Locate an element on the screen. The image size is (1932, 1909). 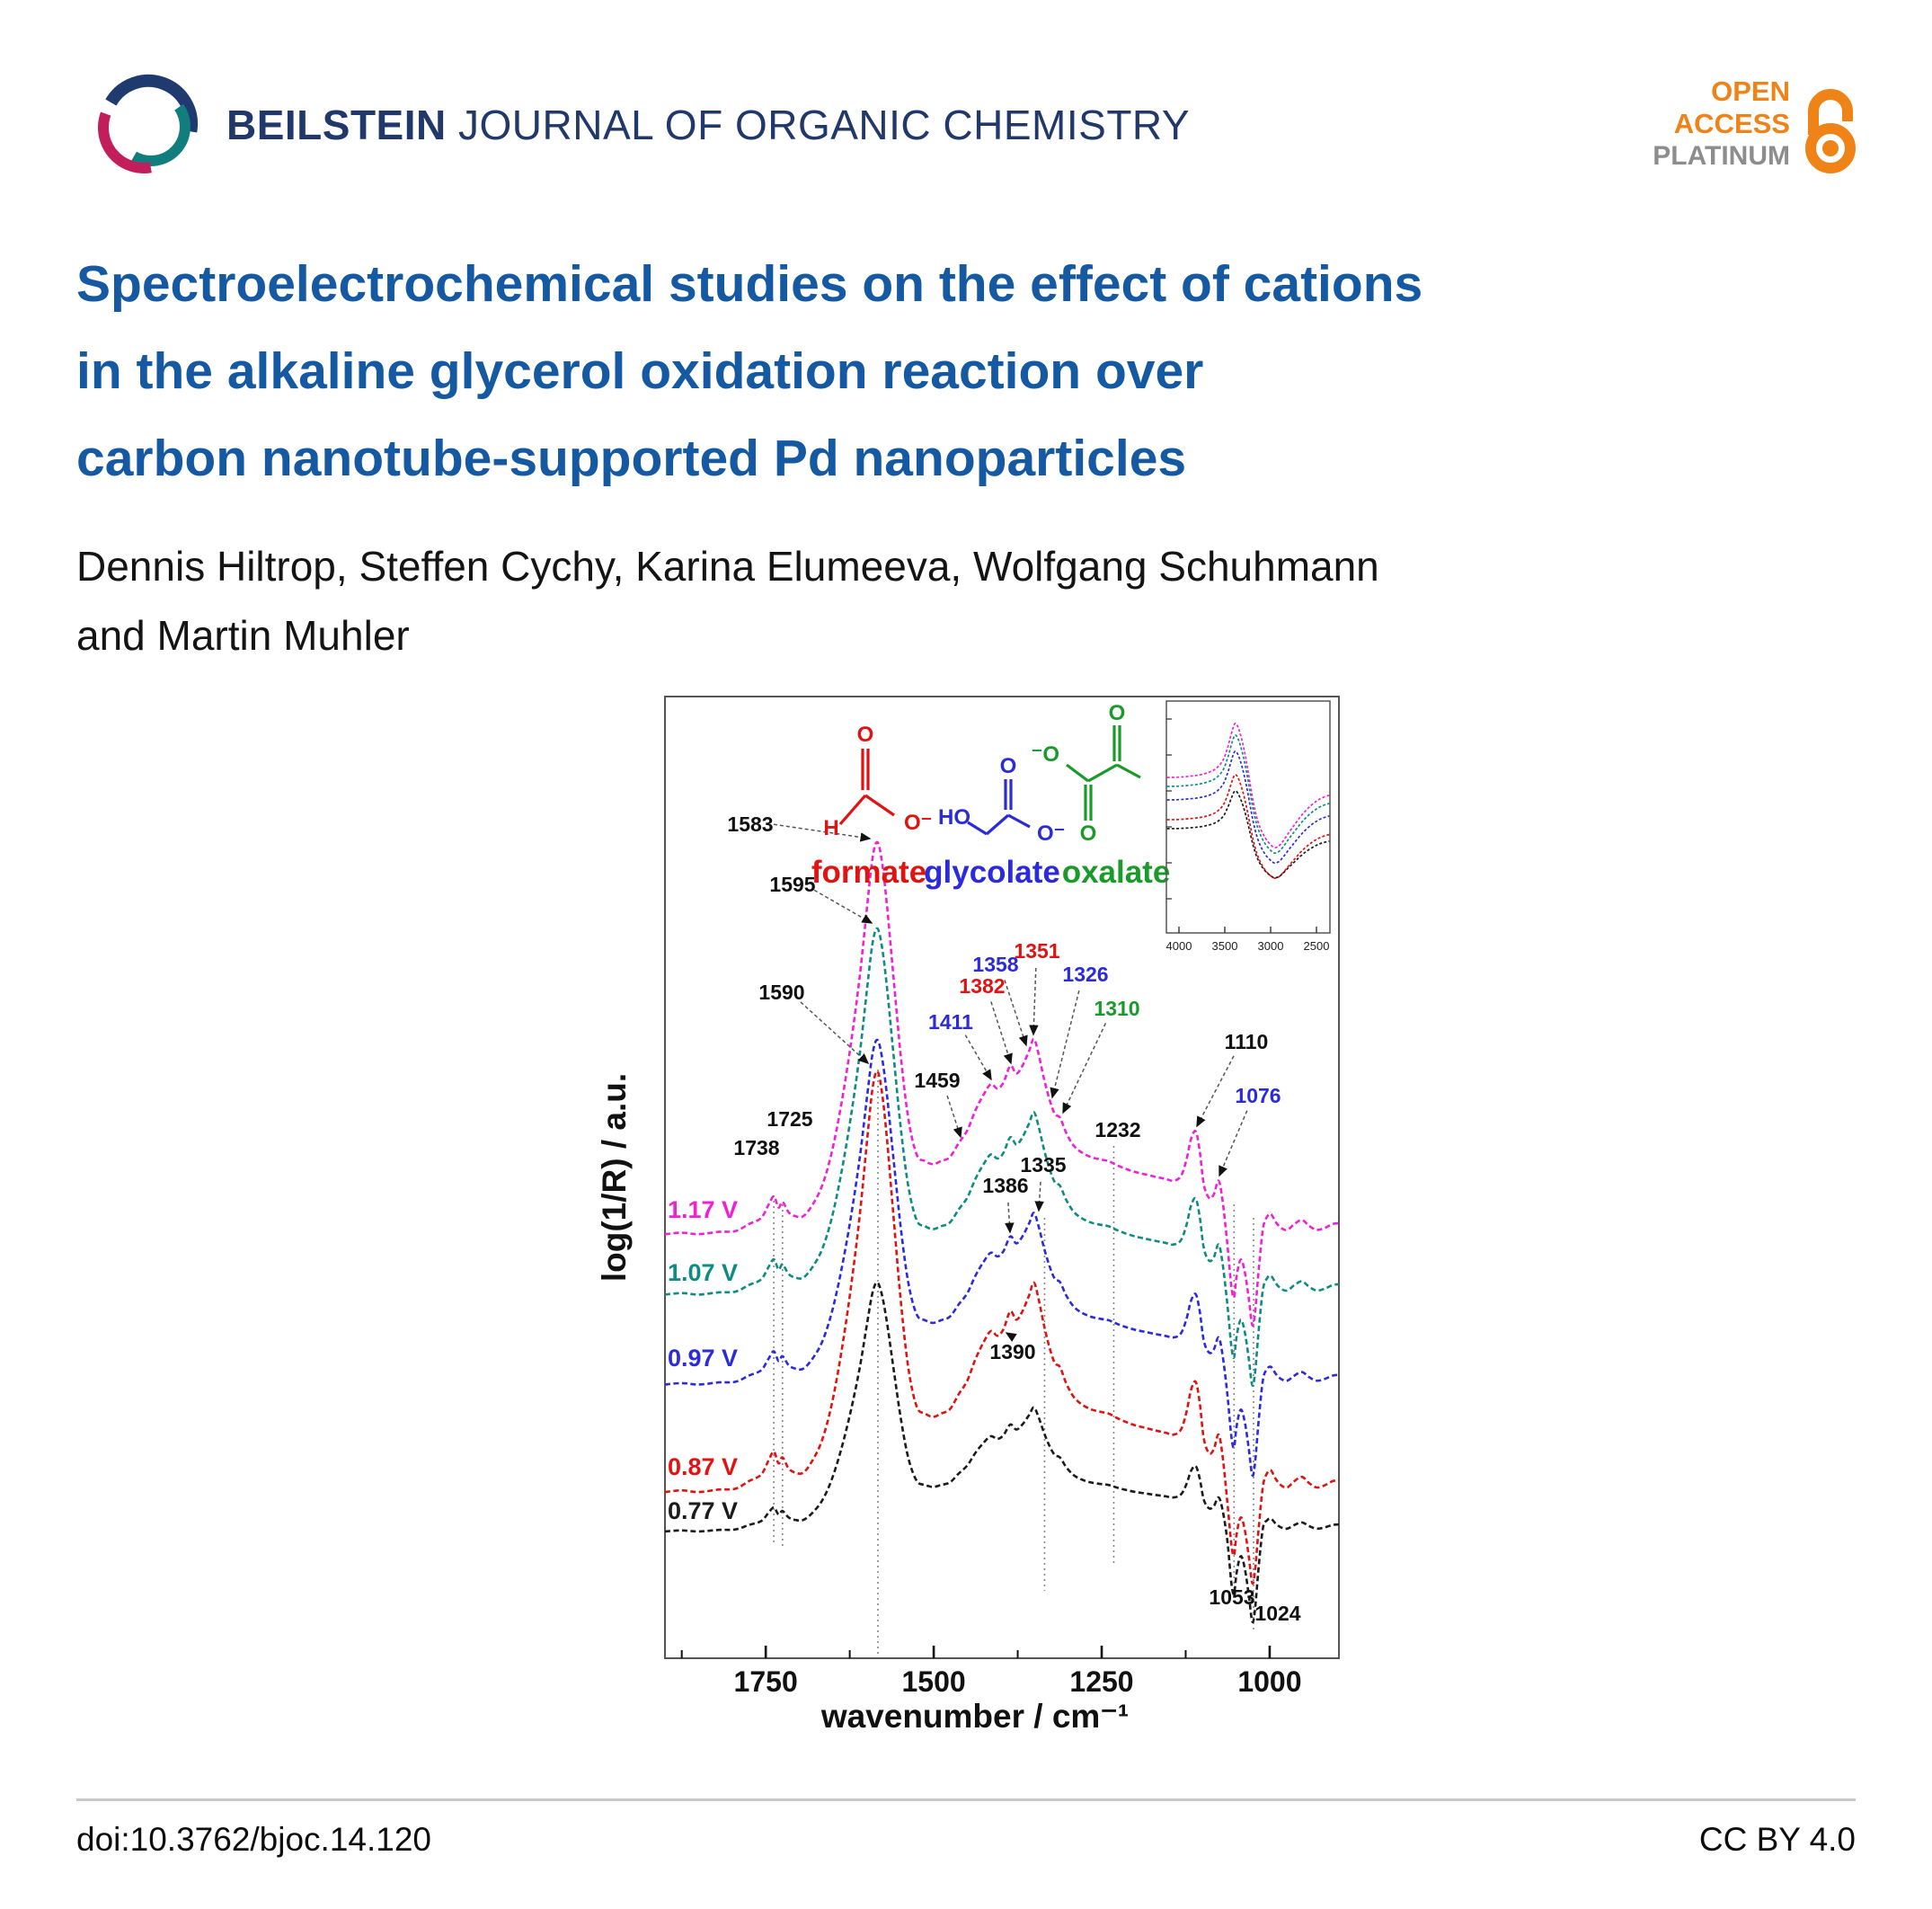
bond-h-c is located at coordinates (852, 810).